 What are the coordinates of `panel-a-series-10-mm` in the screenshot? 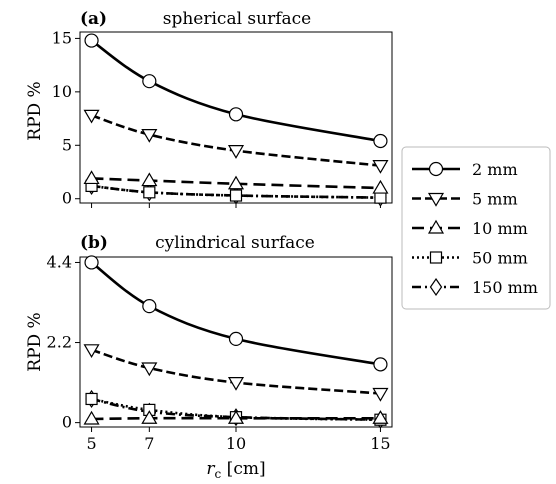 It's located at (236, 182).